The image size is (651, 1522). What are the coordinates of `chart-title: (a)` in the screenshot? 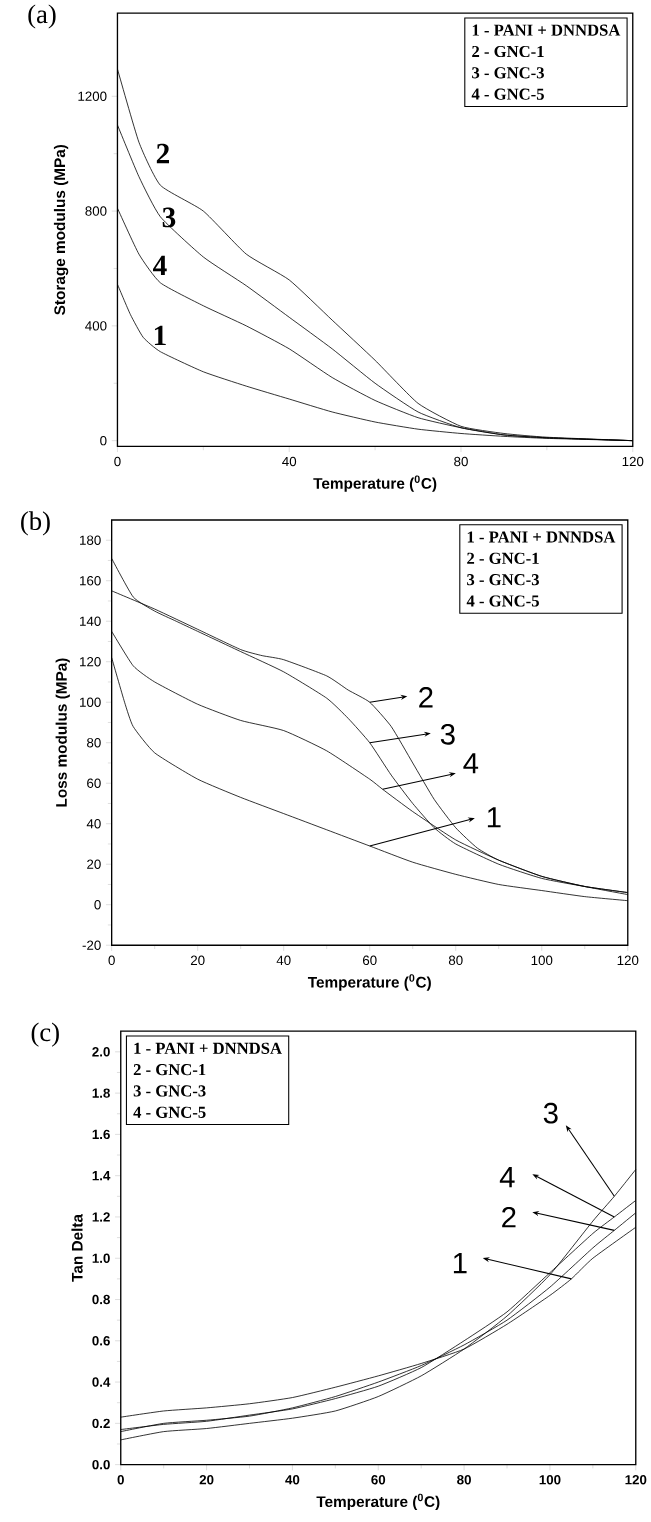 It's located at (42, 16).